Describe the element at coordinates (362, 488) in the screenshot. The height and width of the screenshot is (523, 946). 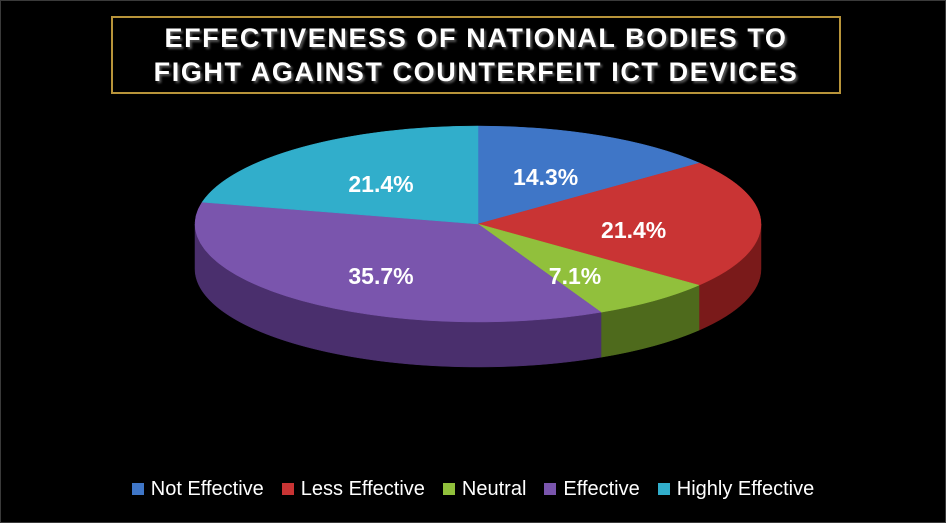
I see `legend-label-less-effective: Less Effective` at that location.